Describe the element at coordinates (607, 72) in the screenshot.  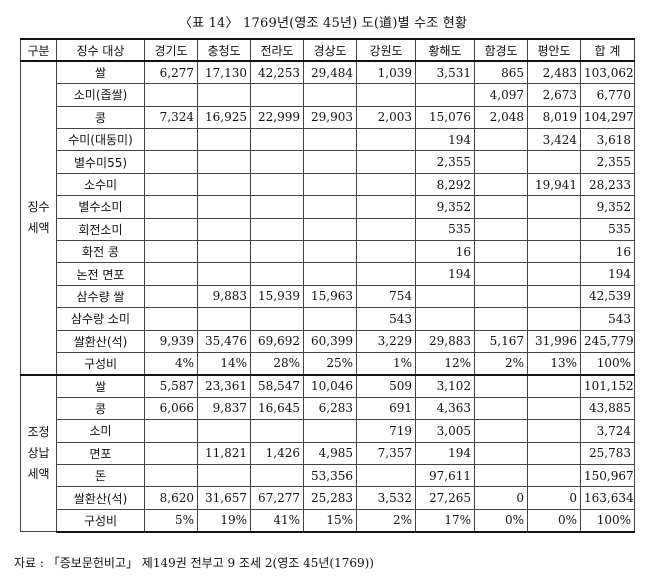
I see `table-cell: 103,062` at that location.